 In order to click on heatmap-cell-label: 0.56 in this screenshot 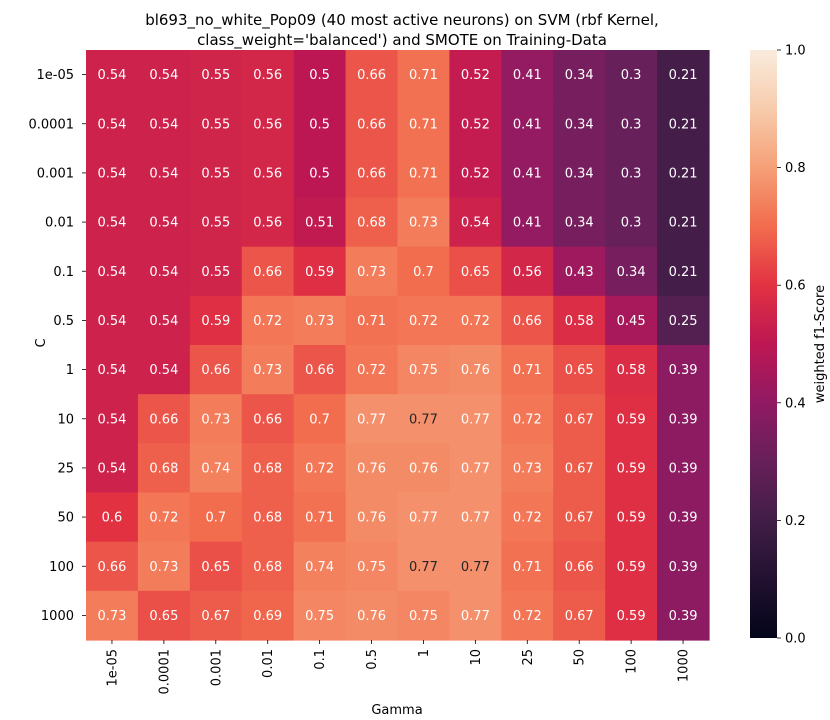, I will do `click(267, 124)`.